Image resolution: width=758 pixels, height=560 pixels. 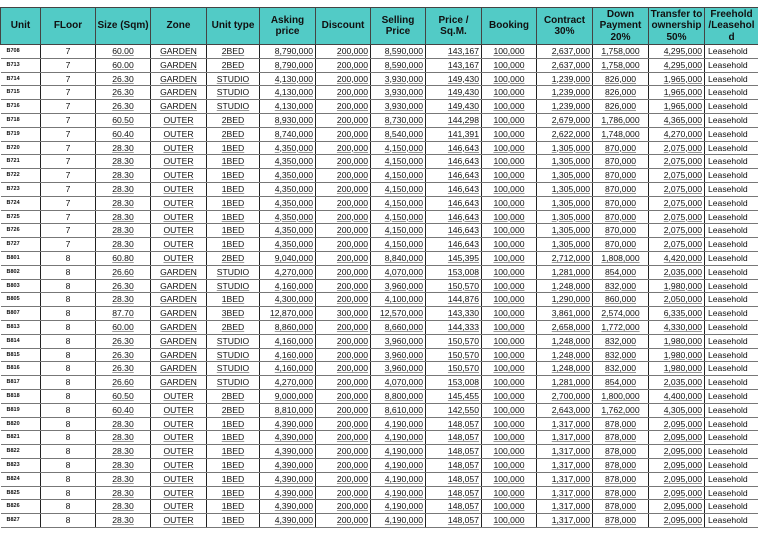 I want to click on cell: 878,000, so click(x=620, y=438).